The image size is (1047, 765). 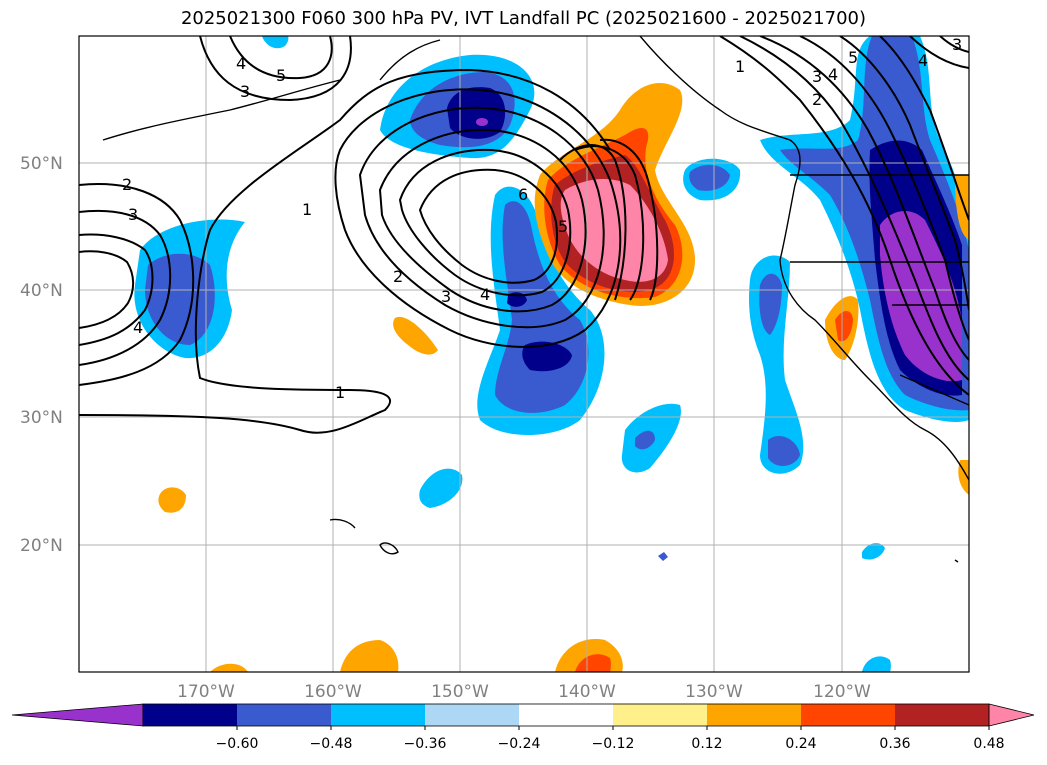 I want to click on colorbar-frame, so click(x=566, y=715).